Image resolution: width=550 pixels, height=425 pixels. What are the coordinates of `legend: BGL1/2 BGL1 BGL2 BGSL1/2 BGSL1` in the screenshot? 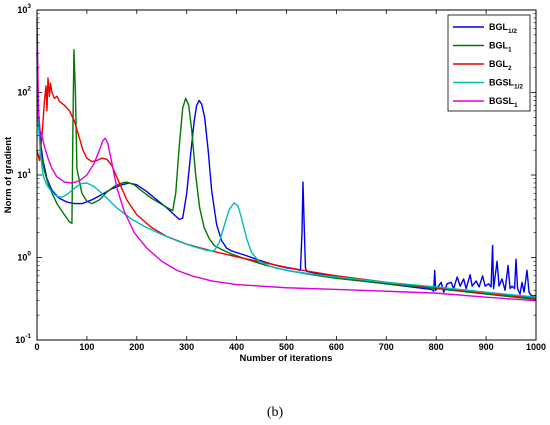 It's located at (489, 63).